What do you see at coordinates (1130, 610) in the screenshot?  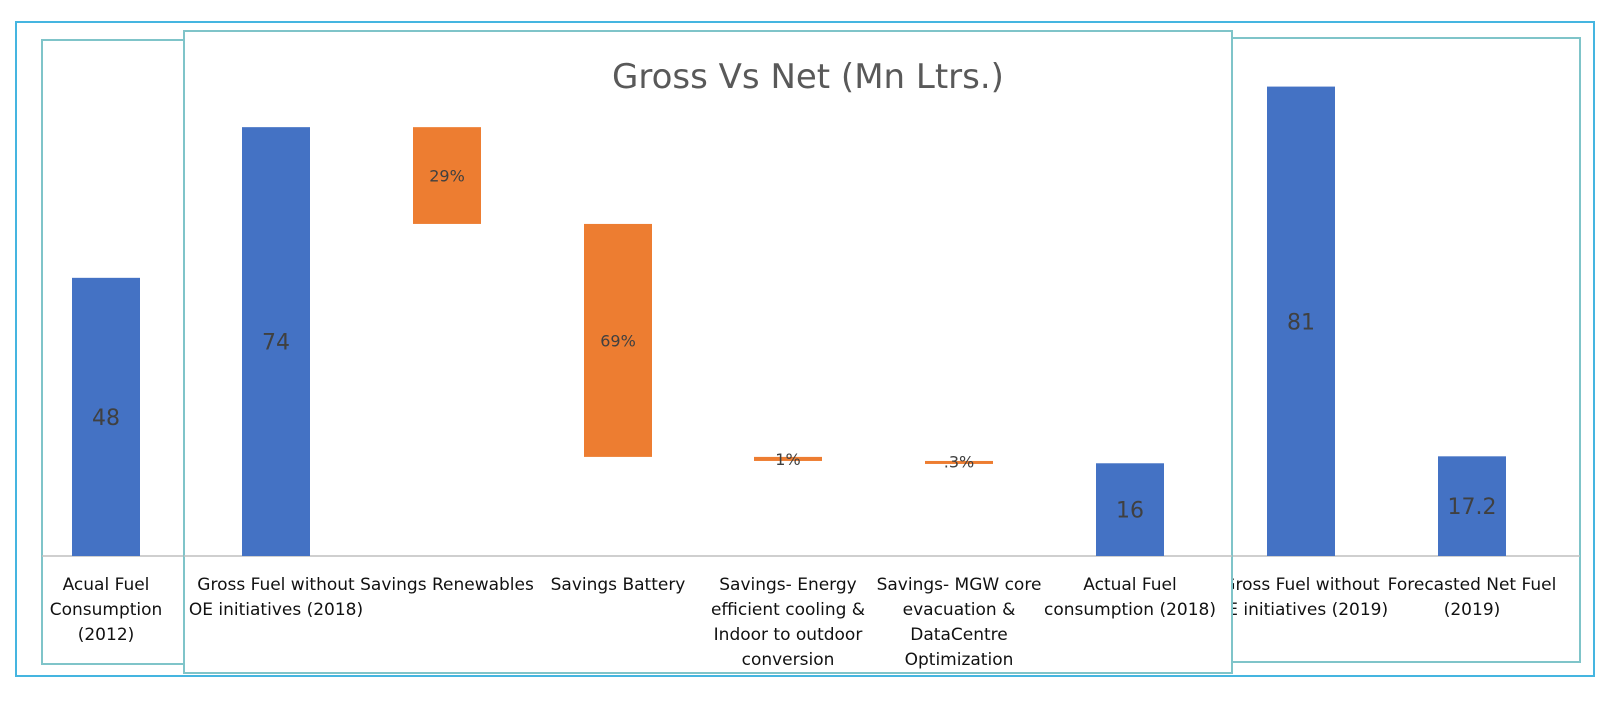 I see `category-label-line: consumption (2018)` at bounding box center [1130, 610].